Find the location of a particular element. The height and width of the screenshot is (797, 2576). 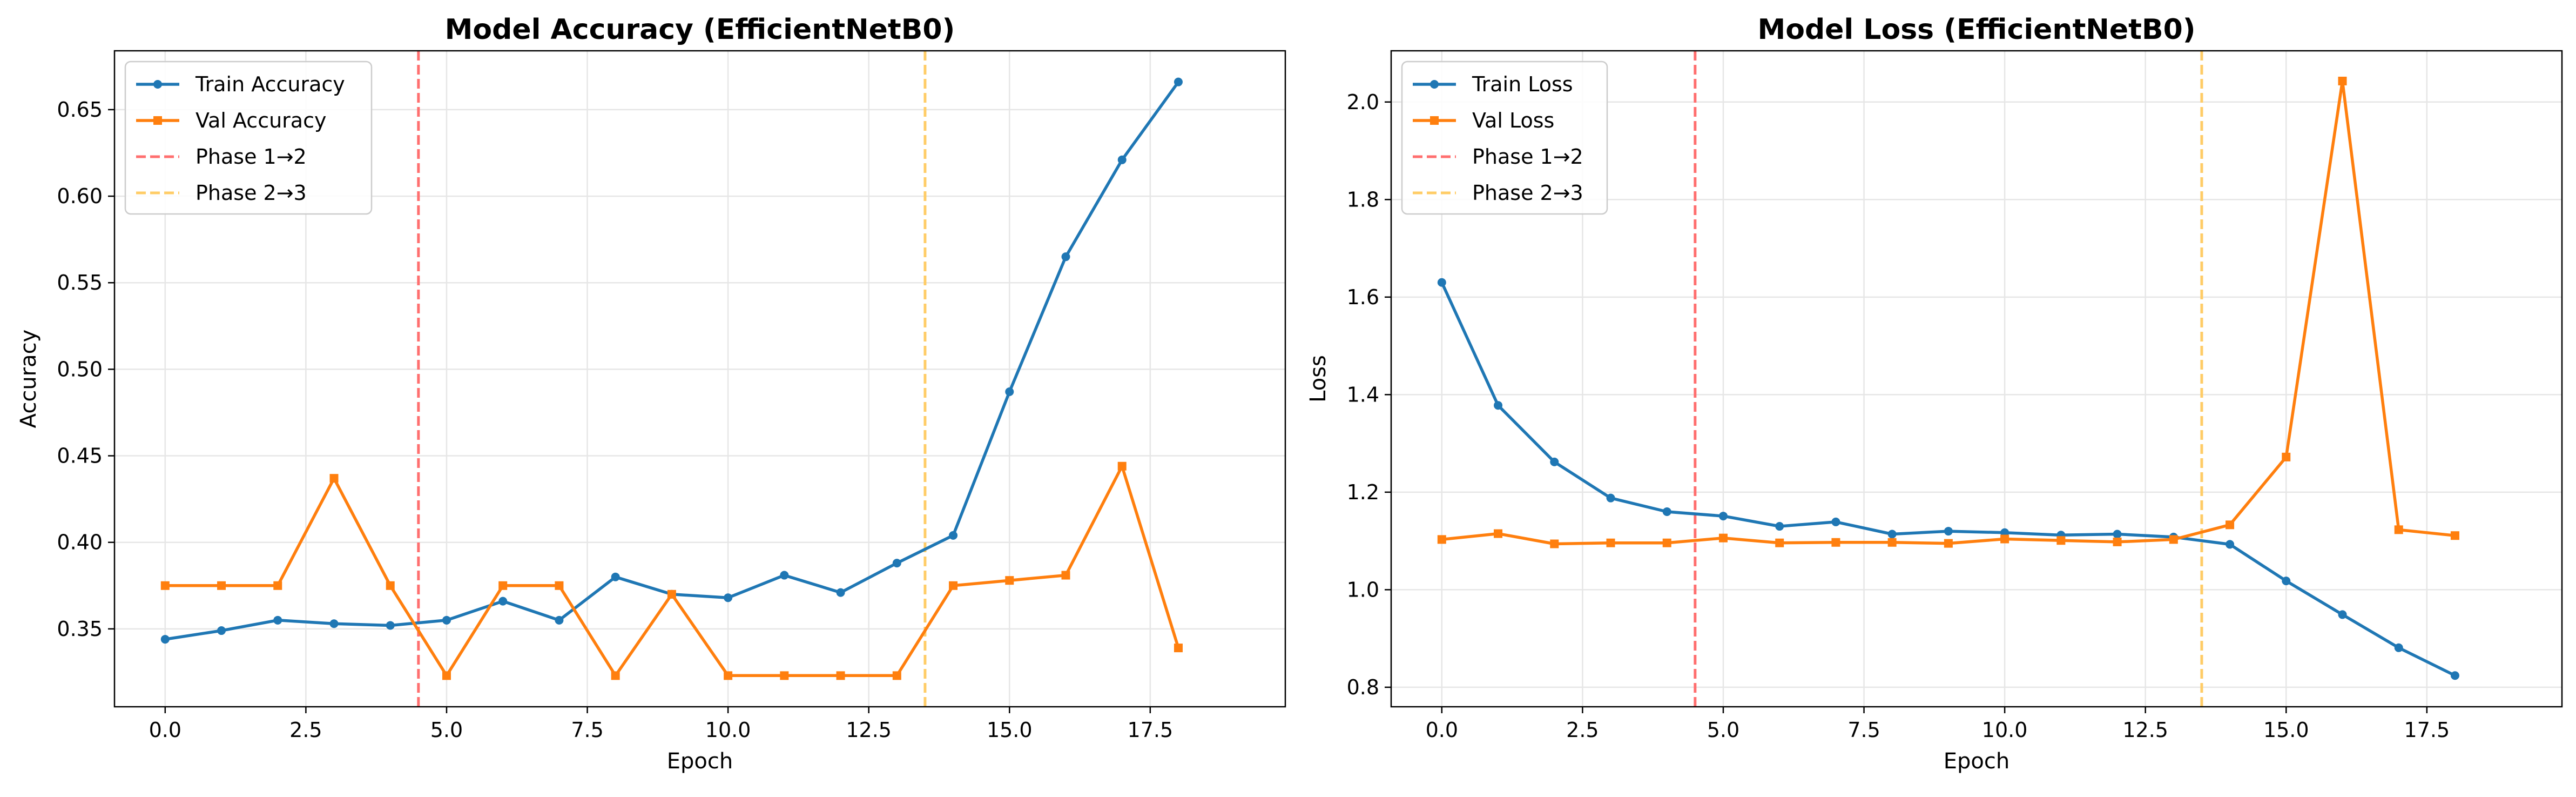

legend-item: Train Loss is located at coordinates (1493, 84).